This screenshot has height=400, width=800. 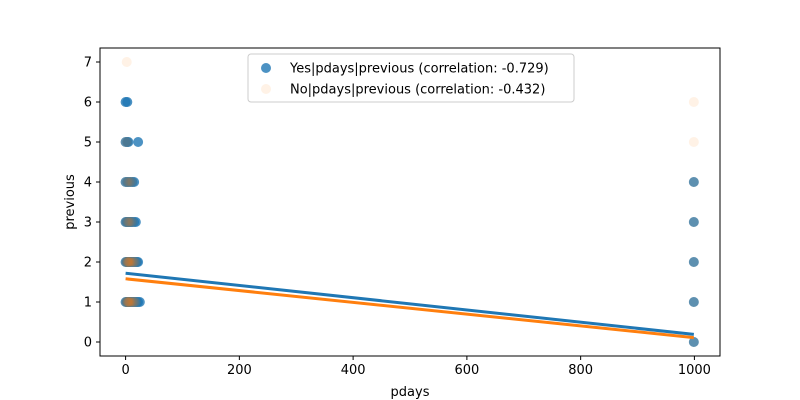 What do you see at coordinates (353, 370) in the screenshot?
I see `x-tick-label: 400` at bounding box center [353, 370].